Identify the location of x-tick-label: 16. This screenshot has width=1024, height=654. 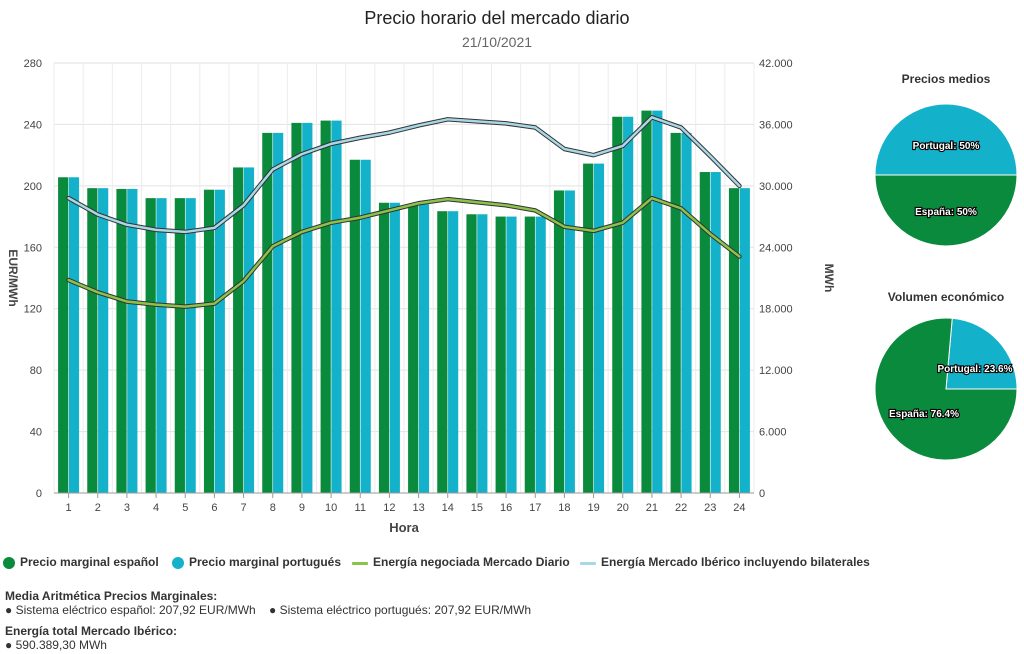
(506, 508).